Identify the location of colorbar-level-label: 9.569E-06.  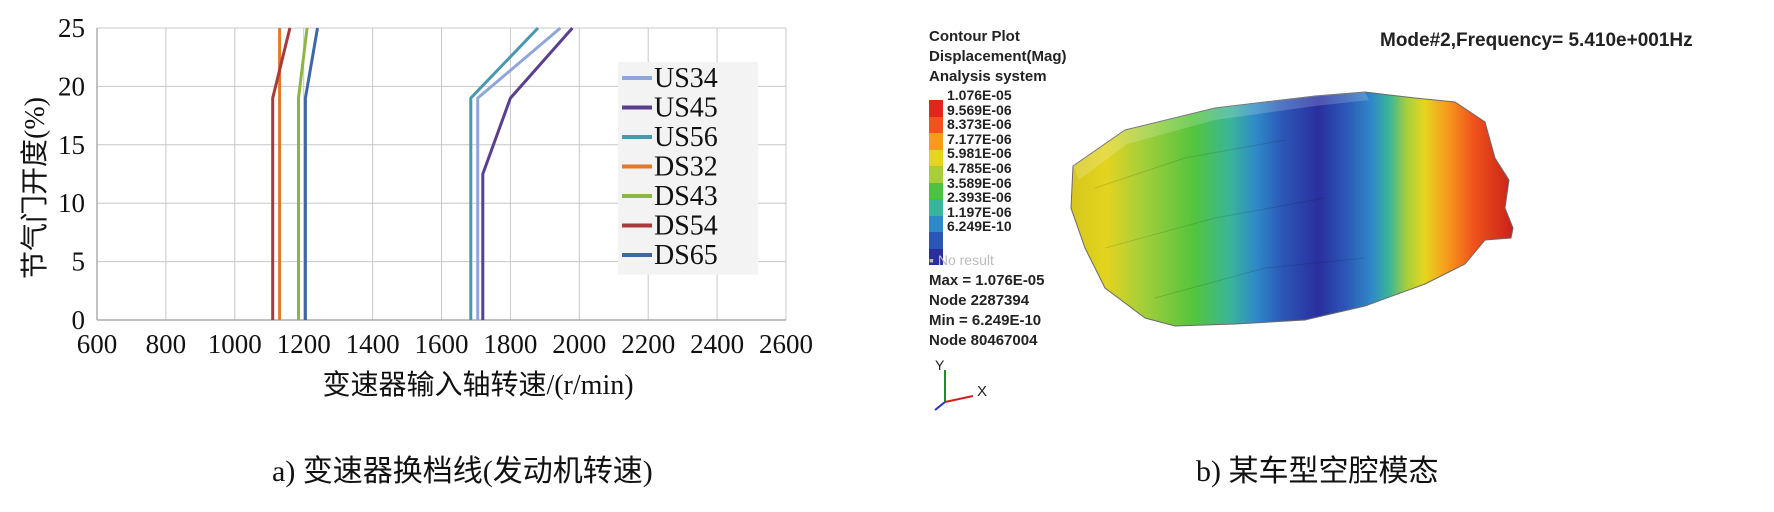
(979, 109).